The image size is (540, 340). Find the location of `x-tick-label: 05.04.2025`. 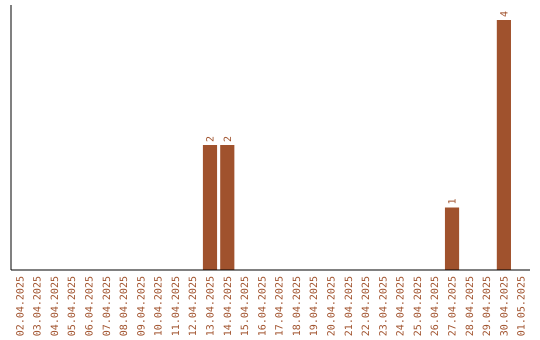

x-tick-label: 05.04.2025 is located at coordinates (72, 306).